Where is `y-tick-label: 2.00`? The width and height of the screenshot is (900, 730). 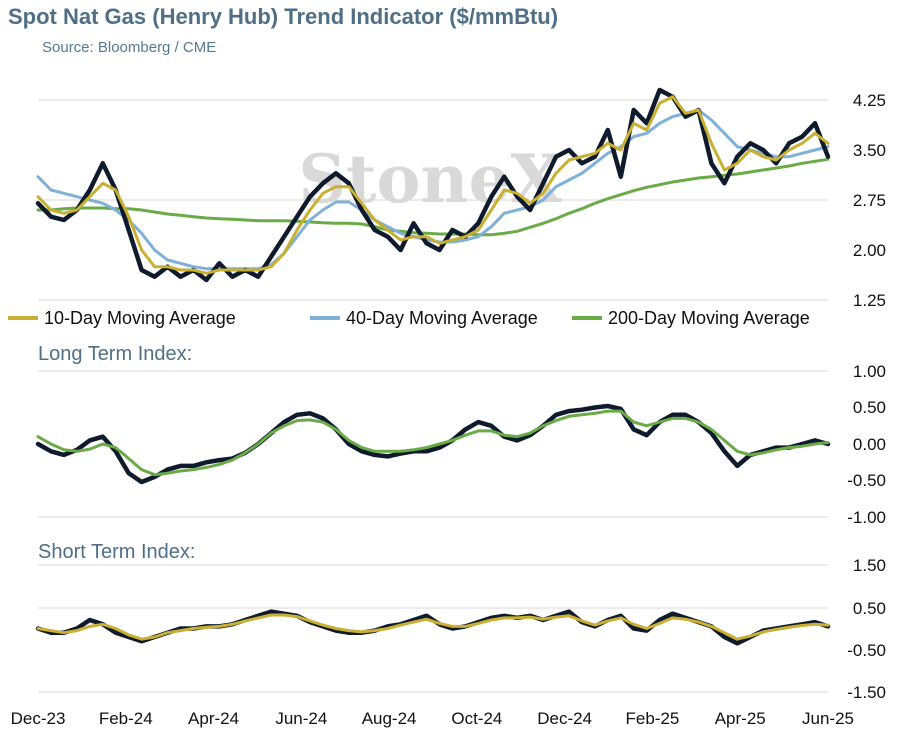
y-tick-label: 2.00 is located at coordinates (869, 250).